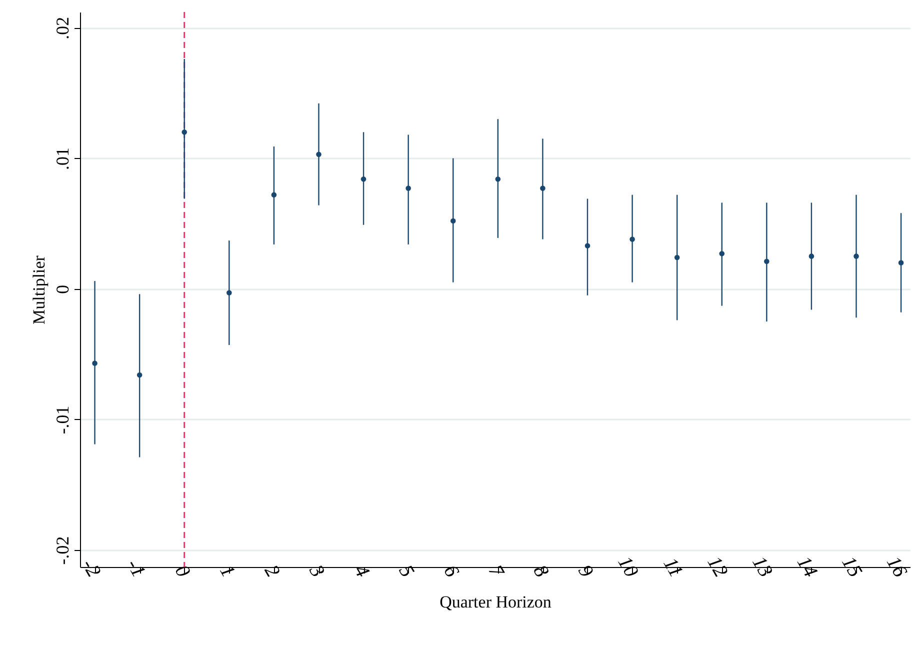 Image resolution: width=916 pixels, height=653 pixels. Describe the element at coordinates (496, 602) in the screenshot. I see `x-axis-title: Quarter Horizon` at that location.